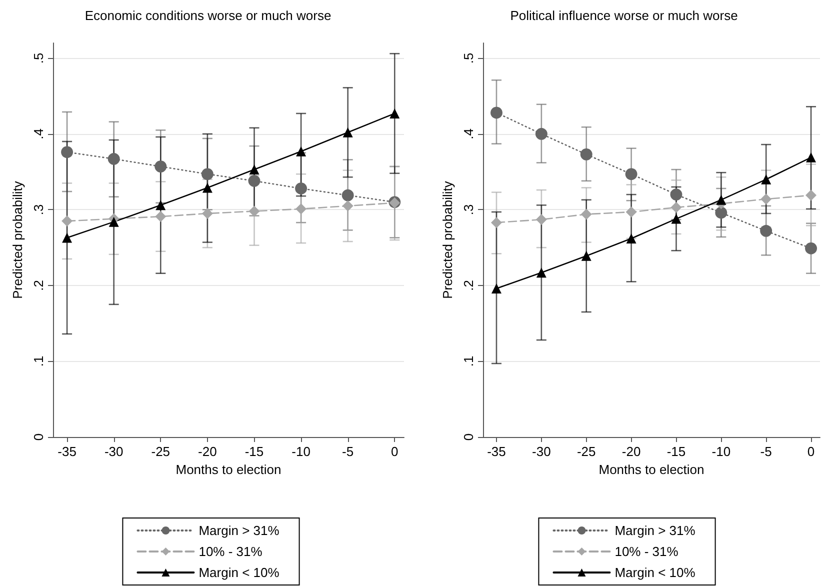 The image size is (832, 587). I want to click on chart-title: Economic conditions worse or much worse, so click(208, 15).